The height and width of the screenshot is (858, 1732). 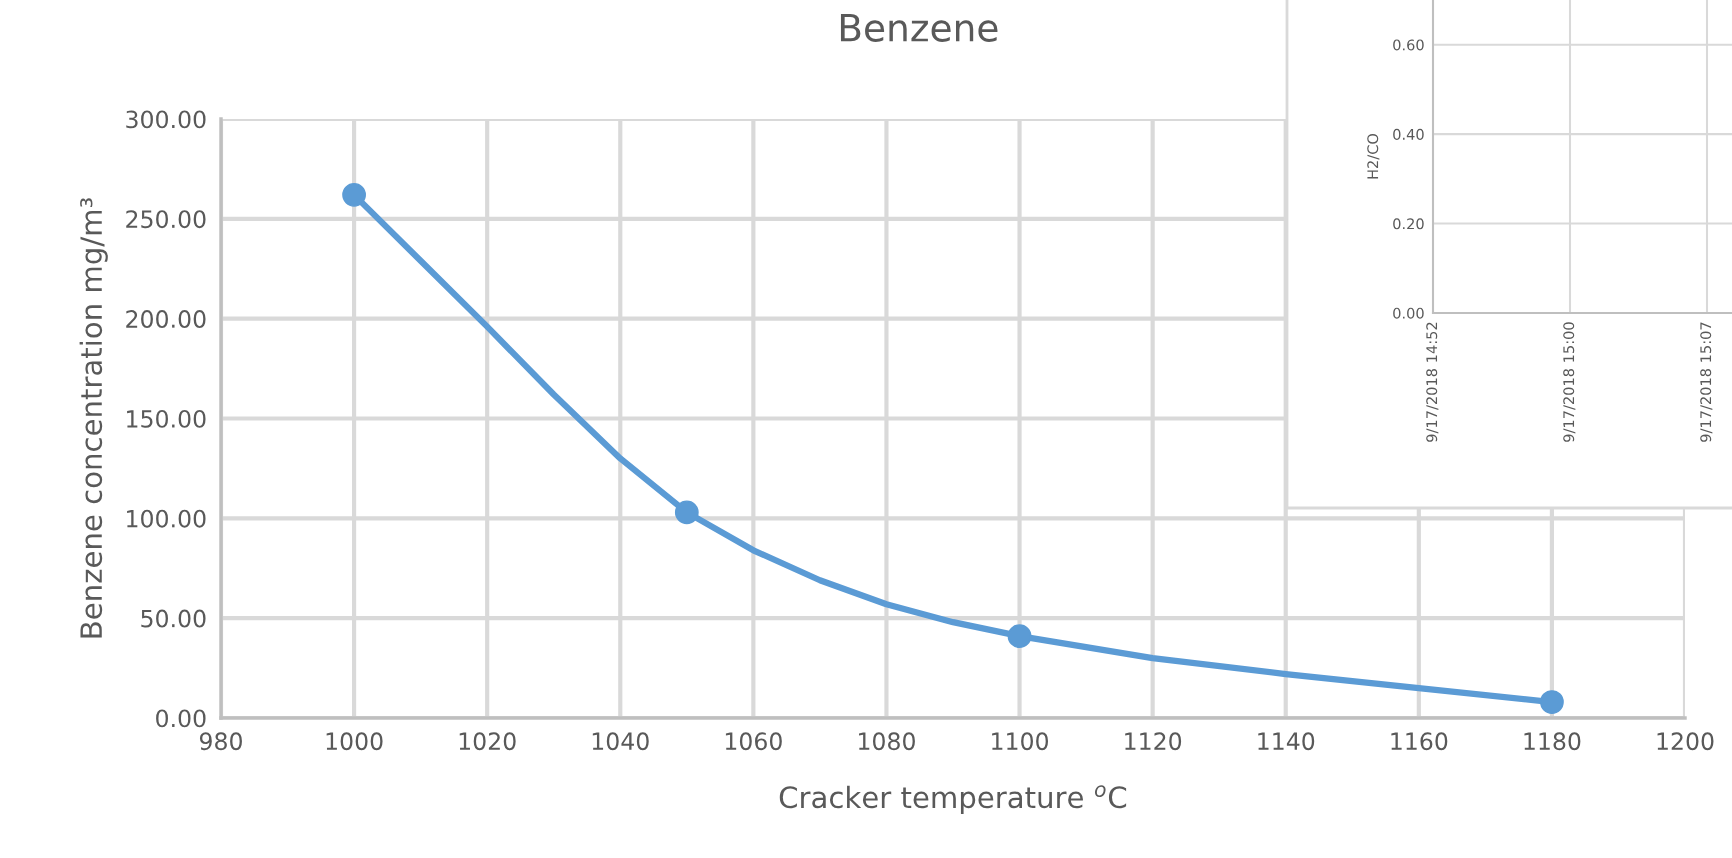 I want to click on x-tick-label: 1200, so click(x=1685, y=741).